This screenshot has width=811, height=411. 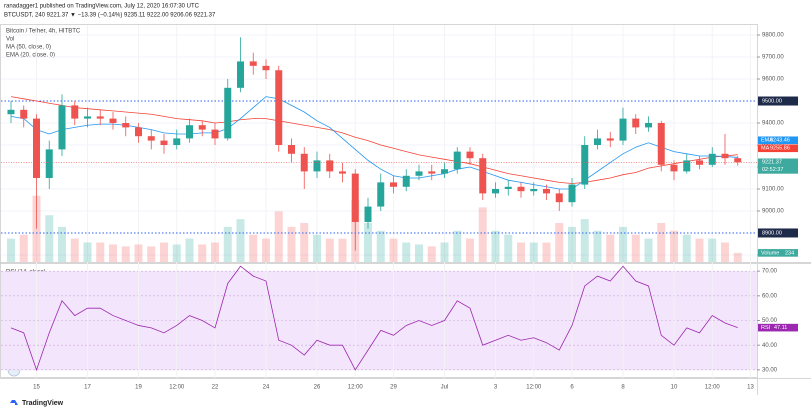 What do you see at coordinates (496, 388) in the screenshot?
I see `x-tick-label: 3` at bounding box center [496, 388].